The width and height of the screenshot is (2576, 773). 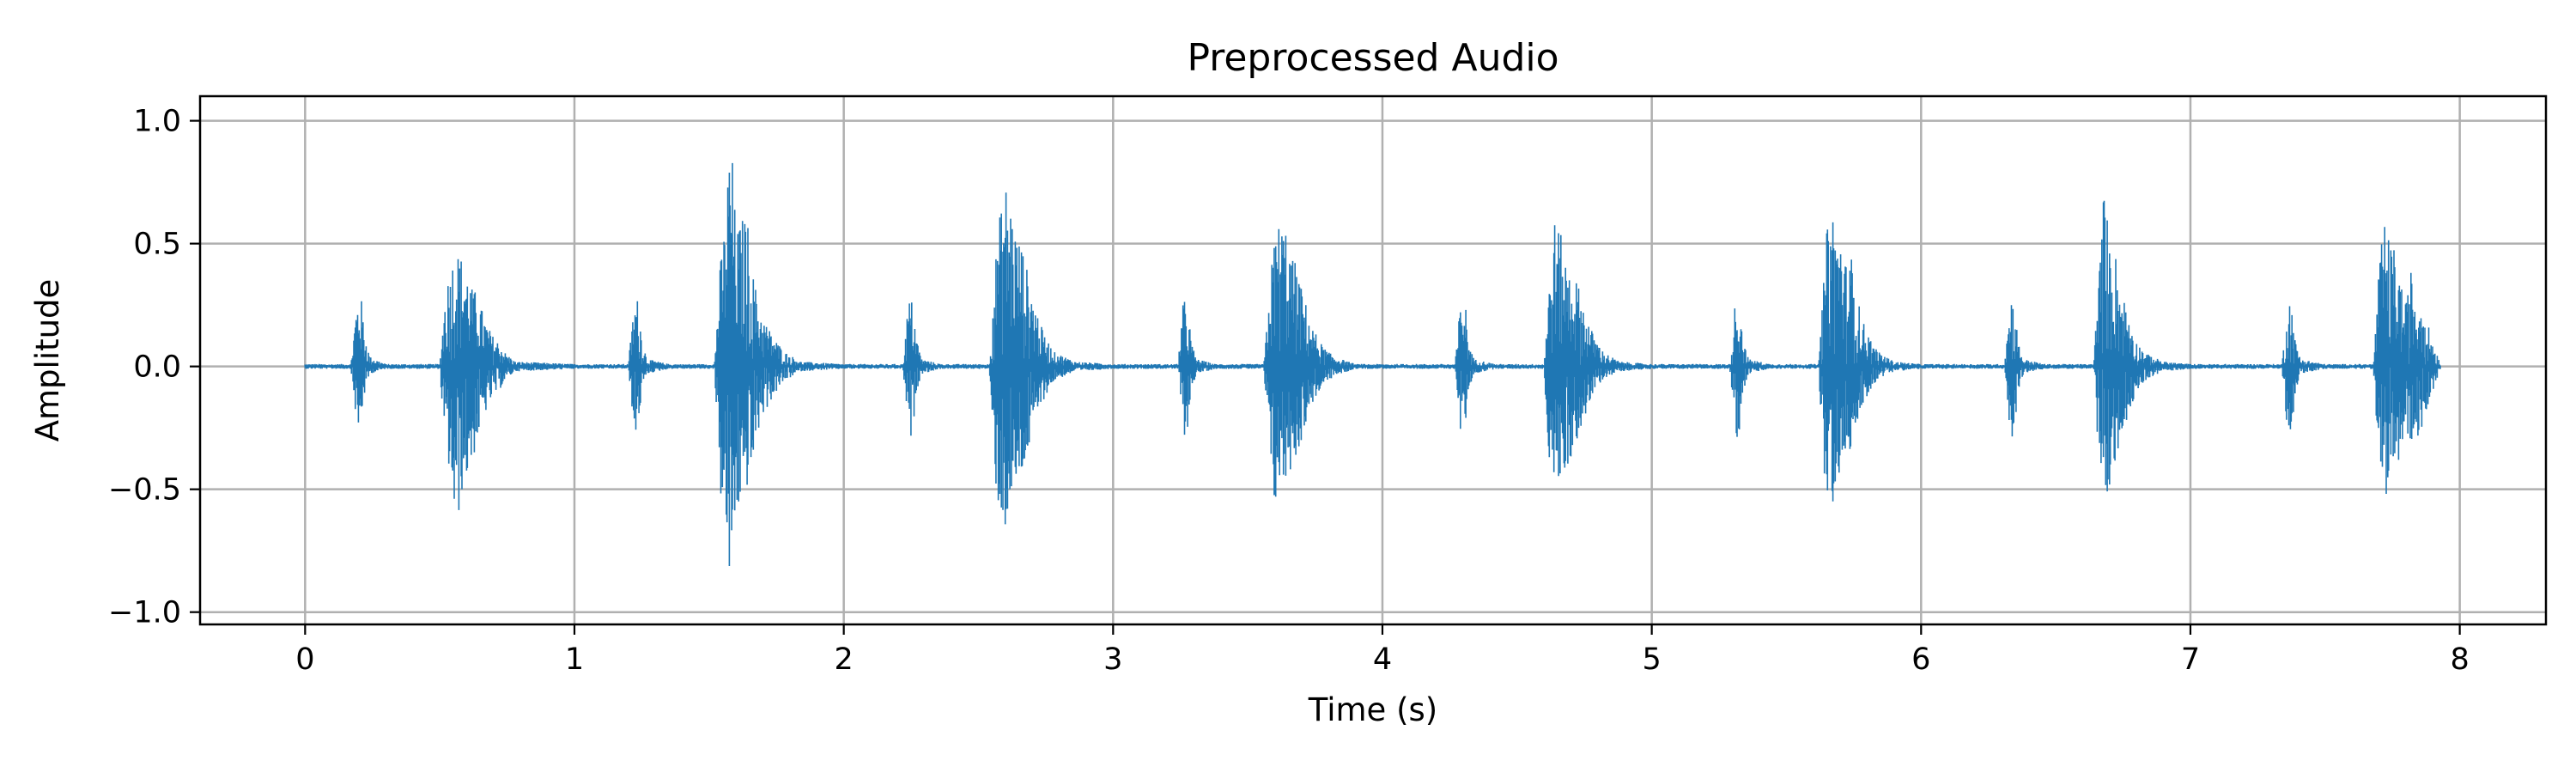 What do you see at coordinates (157, 245) in the screenshot?
I see `y-tick-label: 0.5` at bounding box center [157, 245].